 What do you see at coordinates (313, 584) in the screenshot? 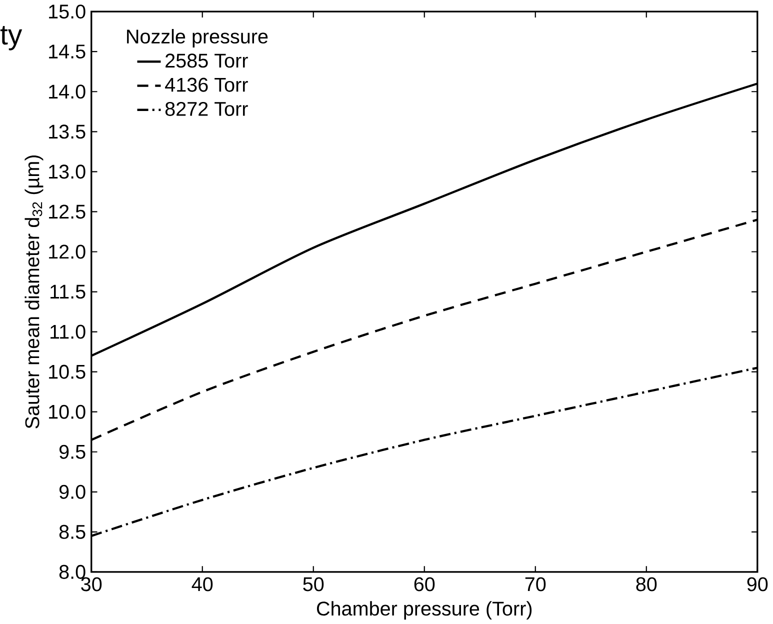
I see `x-tick-label: 50` at bounding box center [313, 584].